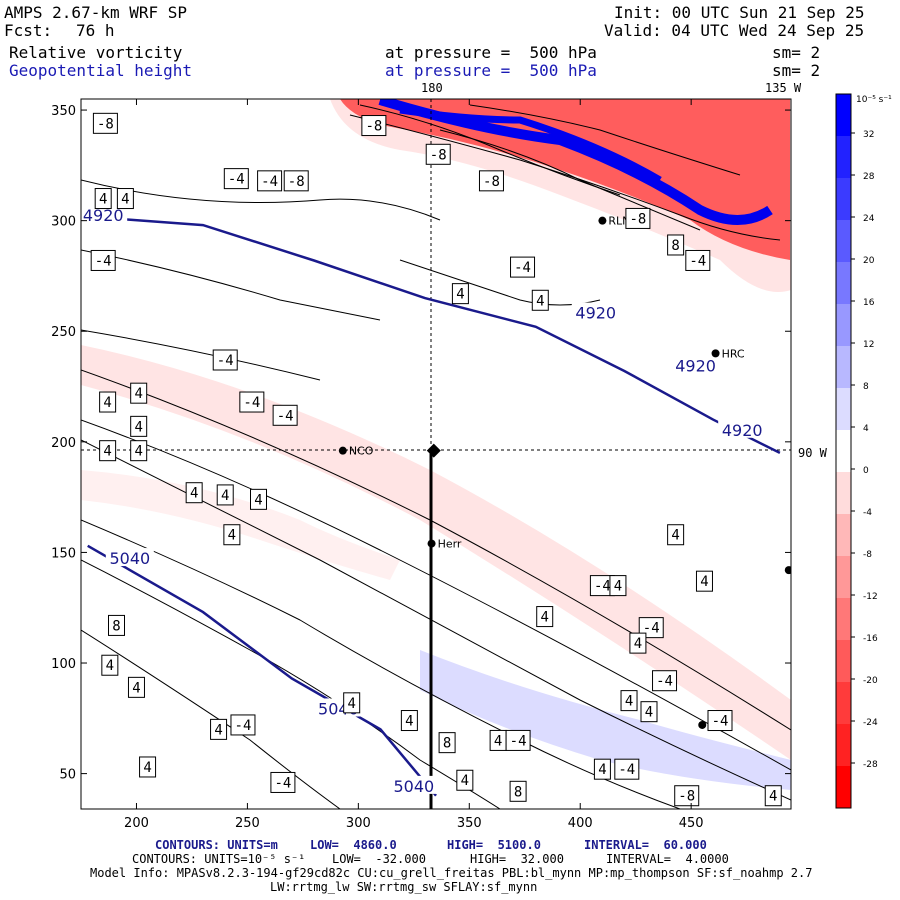  Describe the element at coordinates (843, 451) in the screenshot. I see `colorbar-frame` at that location.